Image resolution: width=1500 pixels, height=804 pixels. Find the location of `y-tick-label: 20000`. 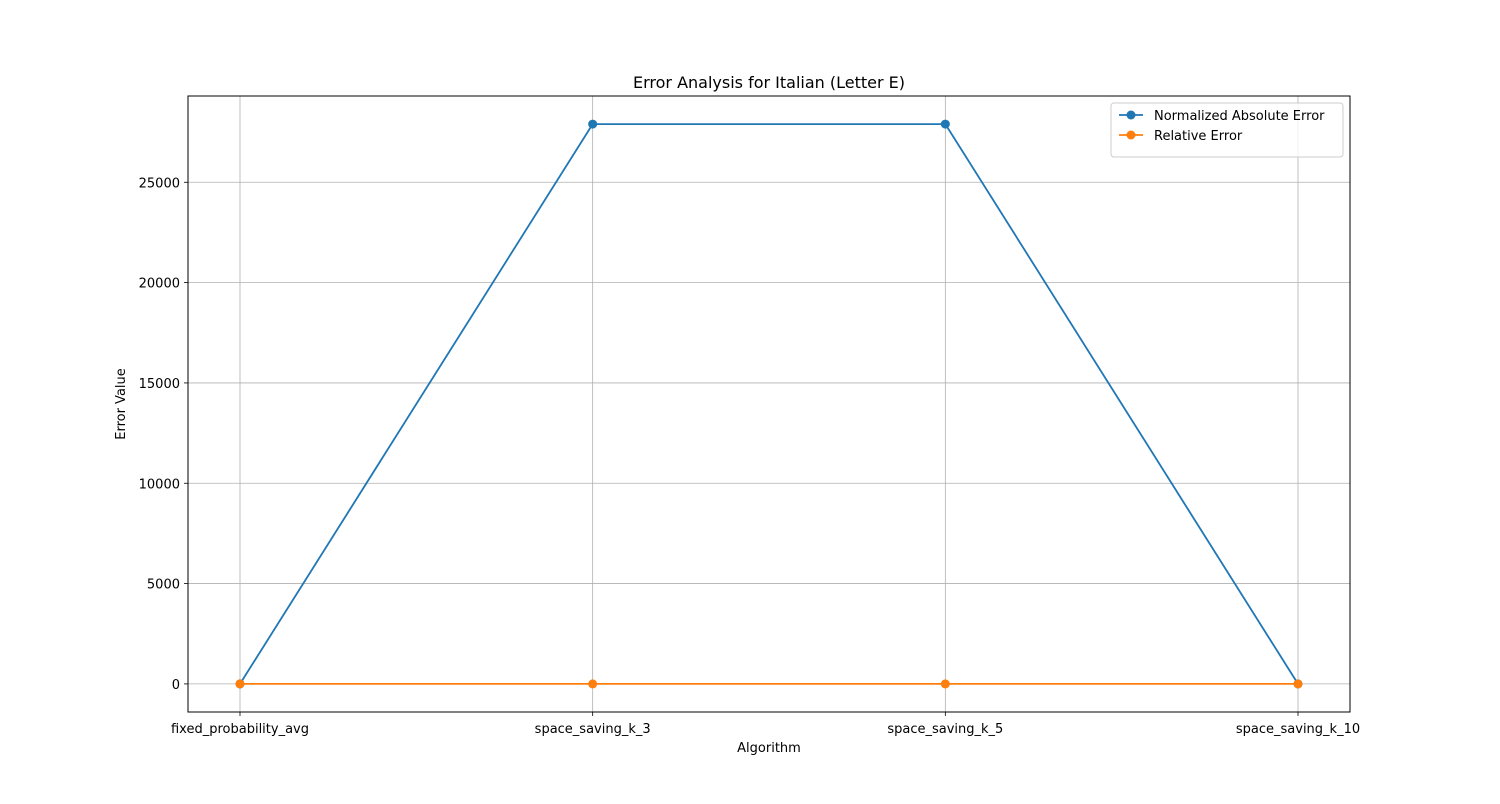

y-tick-label: 20000 is located at coordinates (159, 284).